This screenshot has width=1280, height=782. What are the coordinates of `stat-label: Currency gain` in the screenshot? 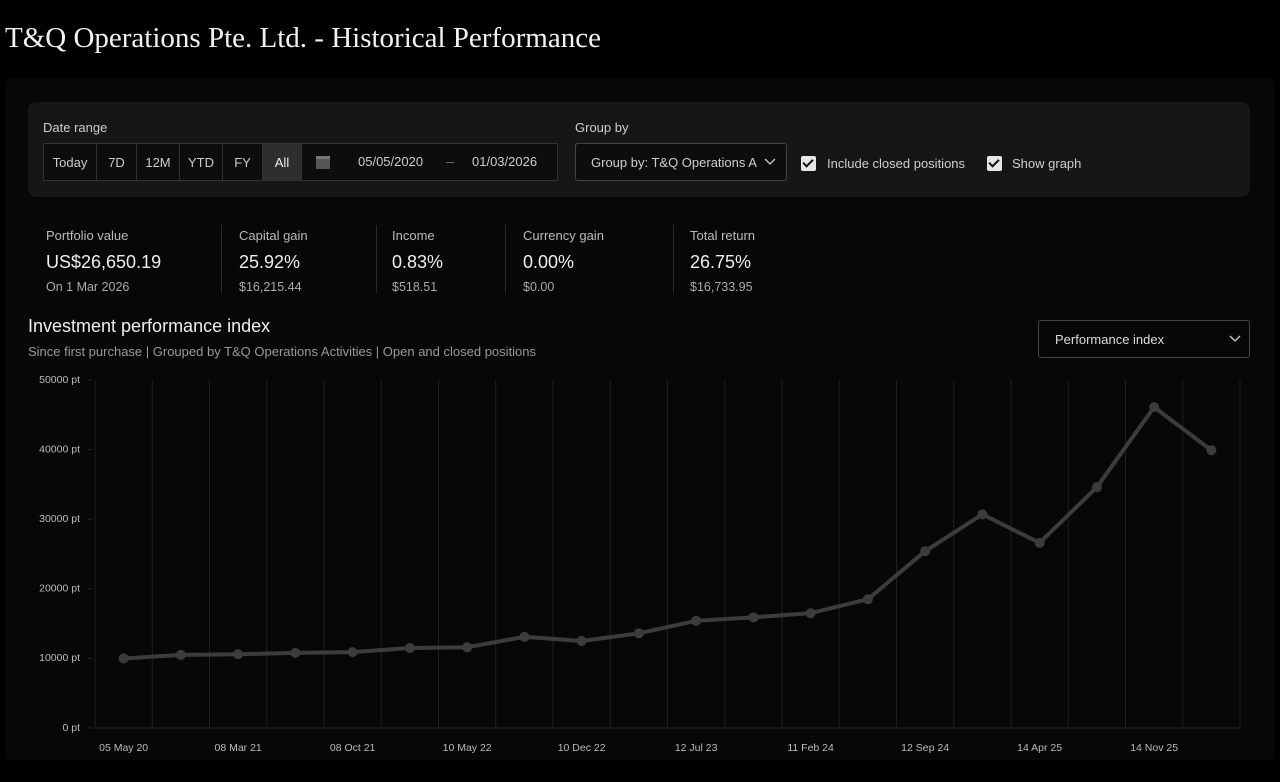 It's located at (563, 235).